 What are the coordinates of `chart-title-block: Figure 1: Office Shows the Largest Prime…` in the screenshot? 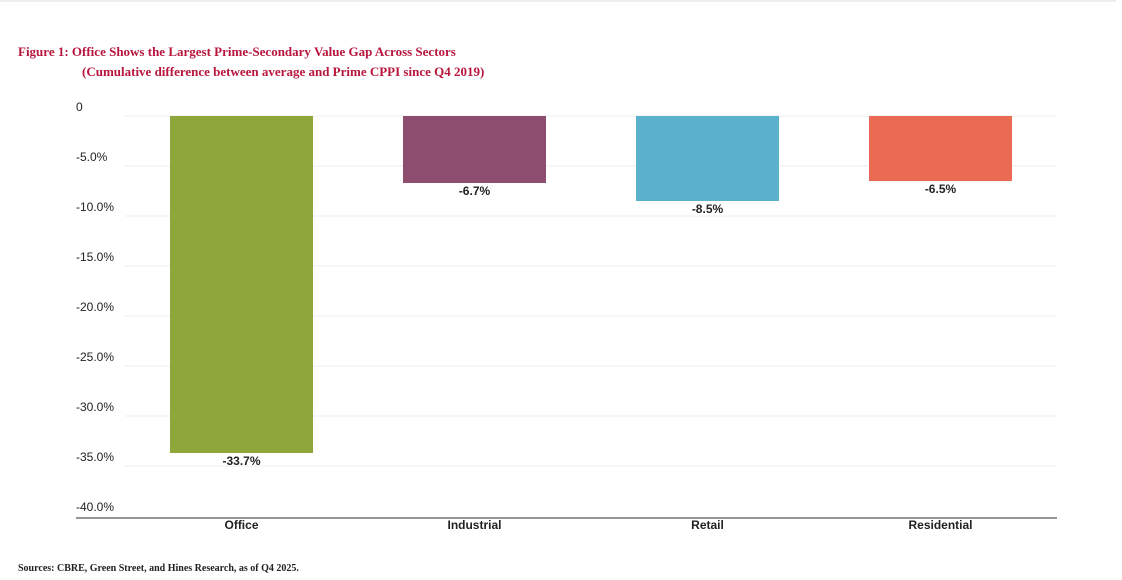 It's located at (251, 62).